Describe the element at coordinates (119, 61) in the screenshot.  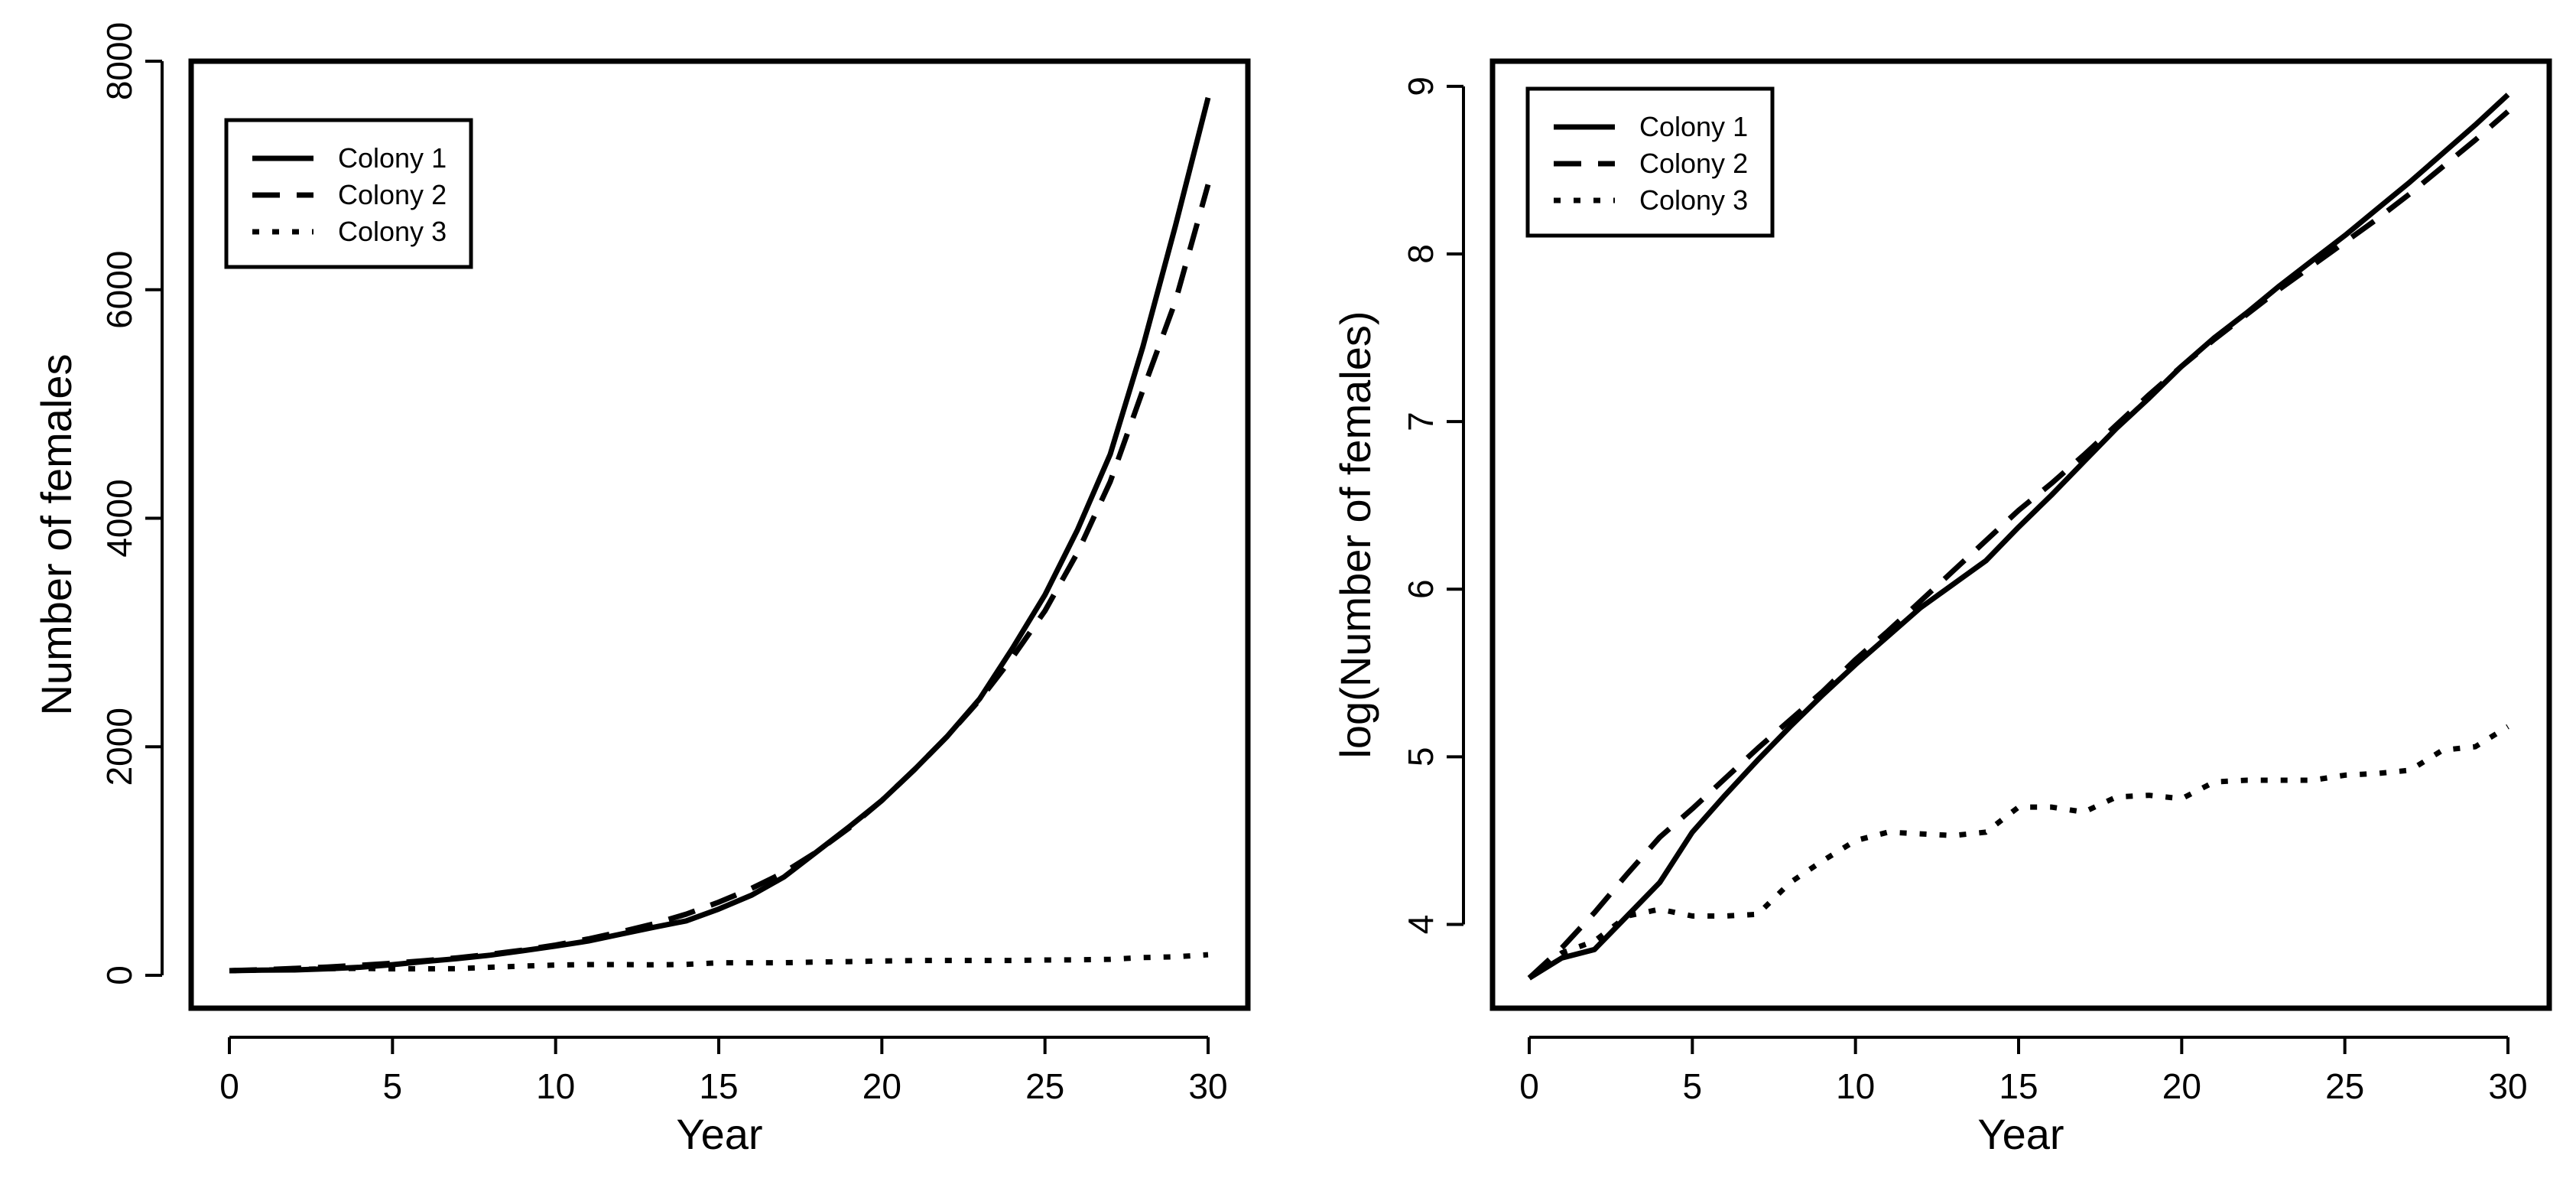
I see `y-tick-label: 8000` at that location.